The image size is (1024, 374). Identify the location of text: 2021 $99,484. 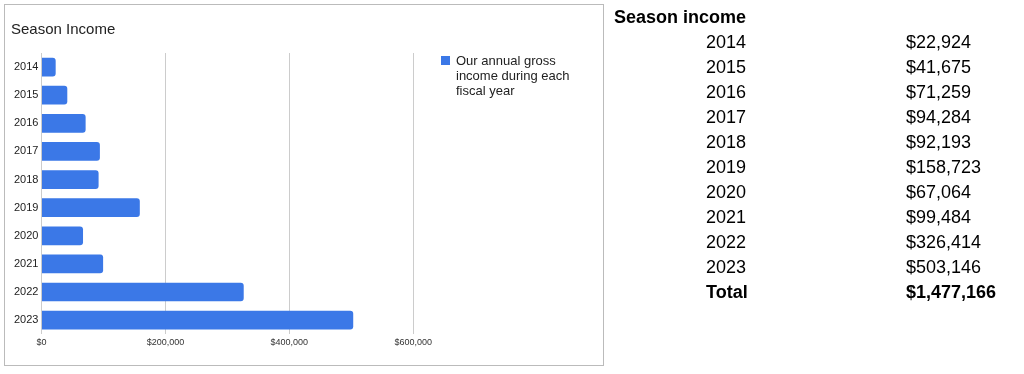
(839, 217).